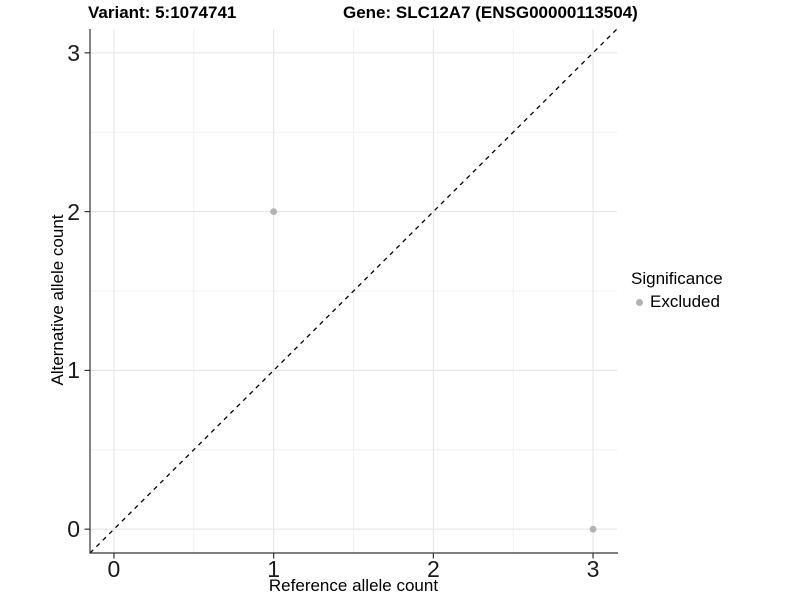 This screenshot has width=800, height=600. What do you see at coordinates (274, 569) in the screenshot?
I see `x-tick-label: 1` at bounding box center [274, 569].